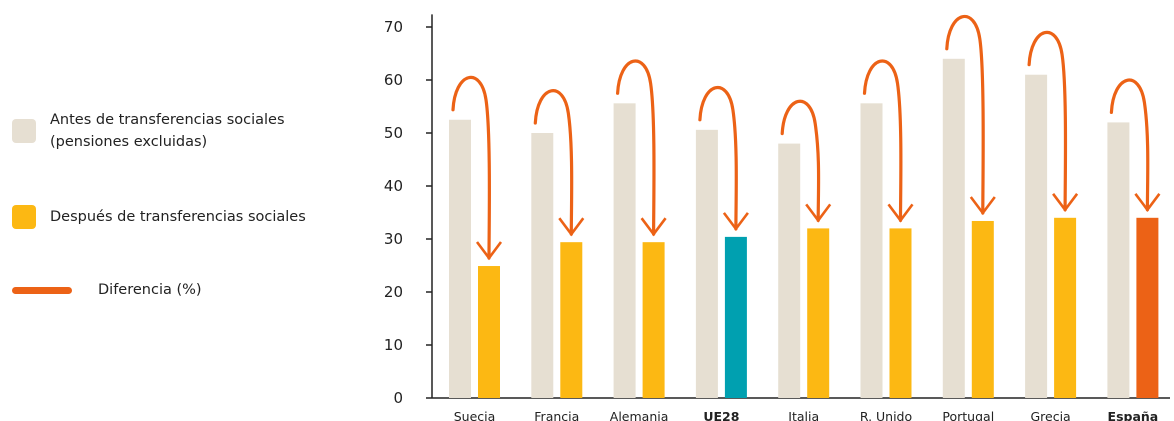  Describe the element at coordinates (42, 290) in the screenshot. I see `legend-diff-swatch` at that location.